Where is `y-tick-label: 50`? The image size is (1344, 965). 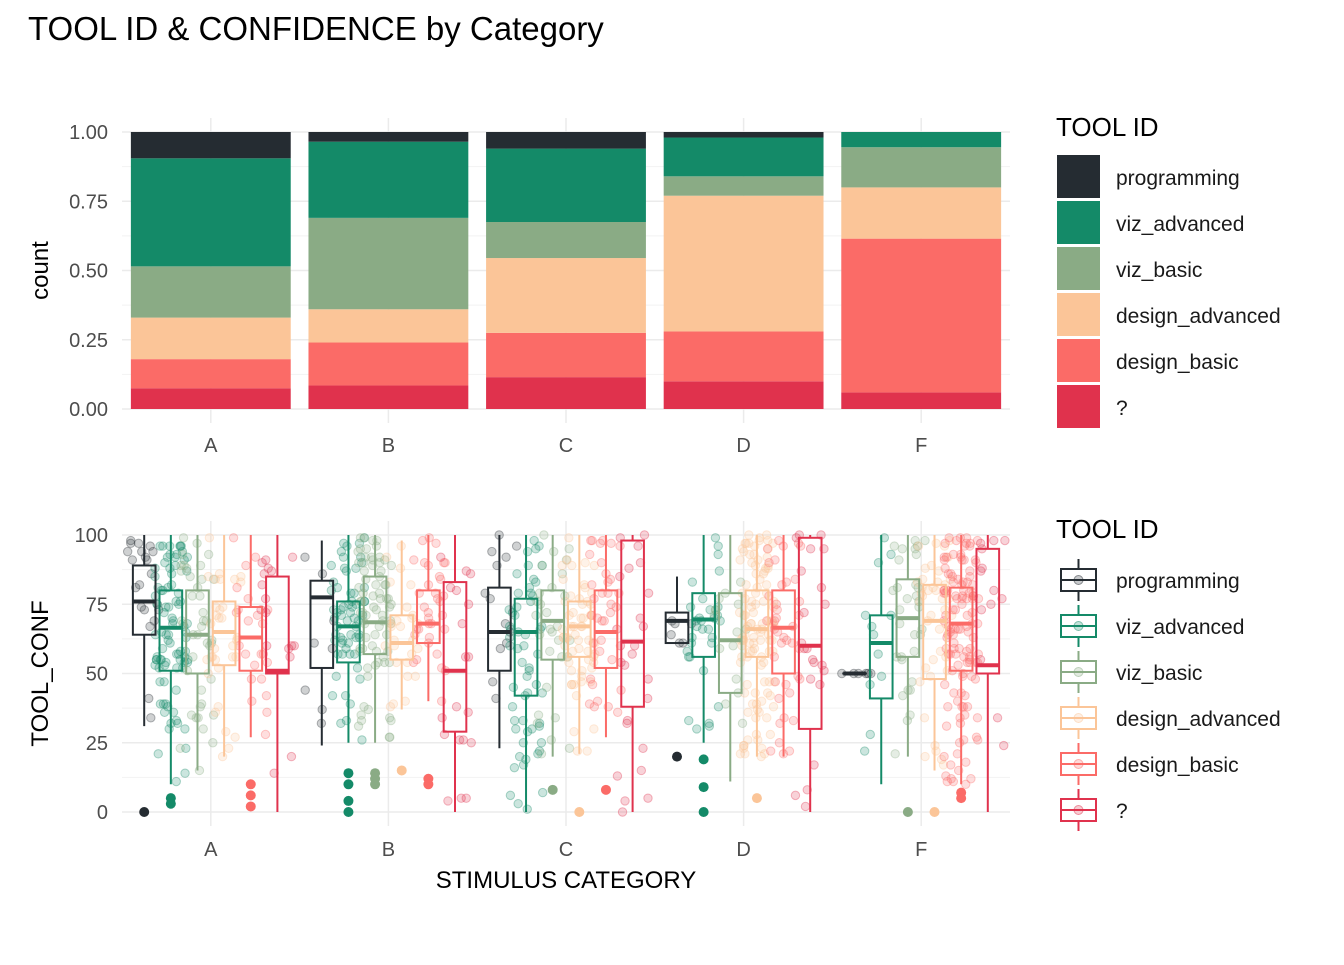
y-tick-label: 50 is located at coordinates (97, 675).